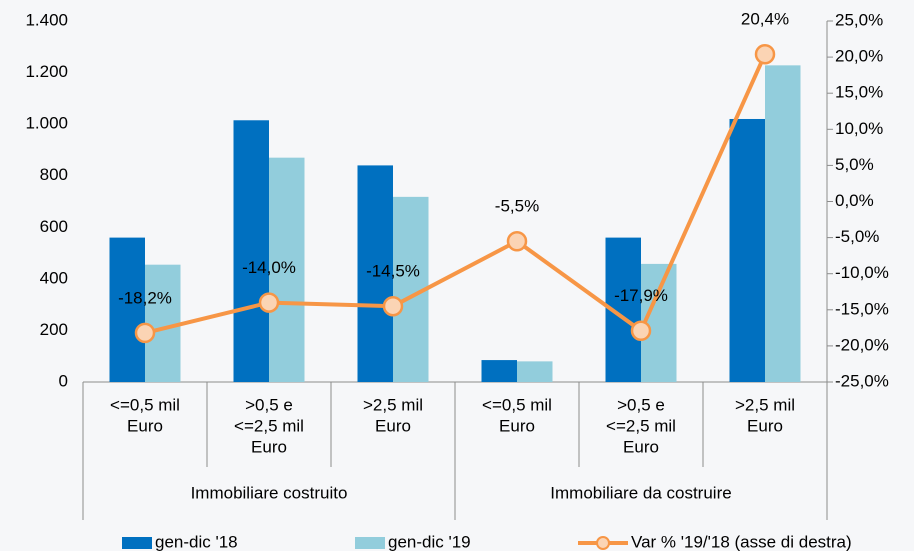  What do you see at coordinates (862, 344) in the screenshot?
I see `y2-tick-label: -20,0%` at bounding box center [862, 344].